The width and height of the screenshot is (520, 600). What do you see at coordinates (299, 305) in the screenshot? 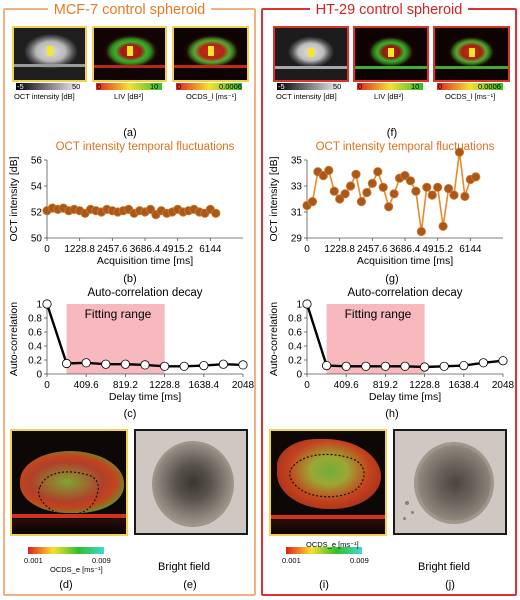
I see `chart-h-ytick-label: 1` at bounding box center [299, 305].